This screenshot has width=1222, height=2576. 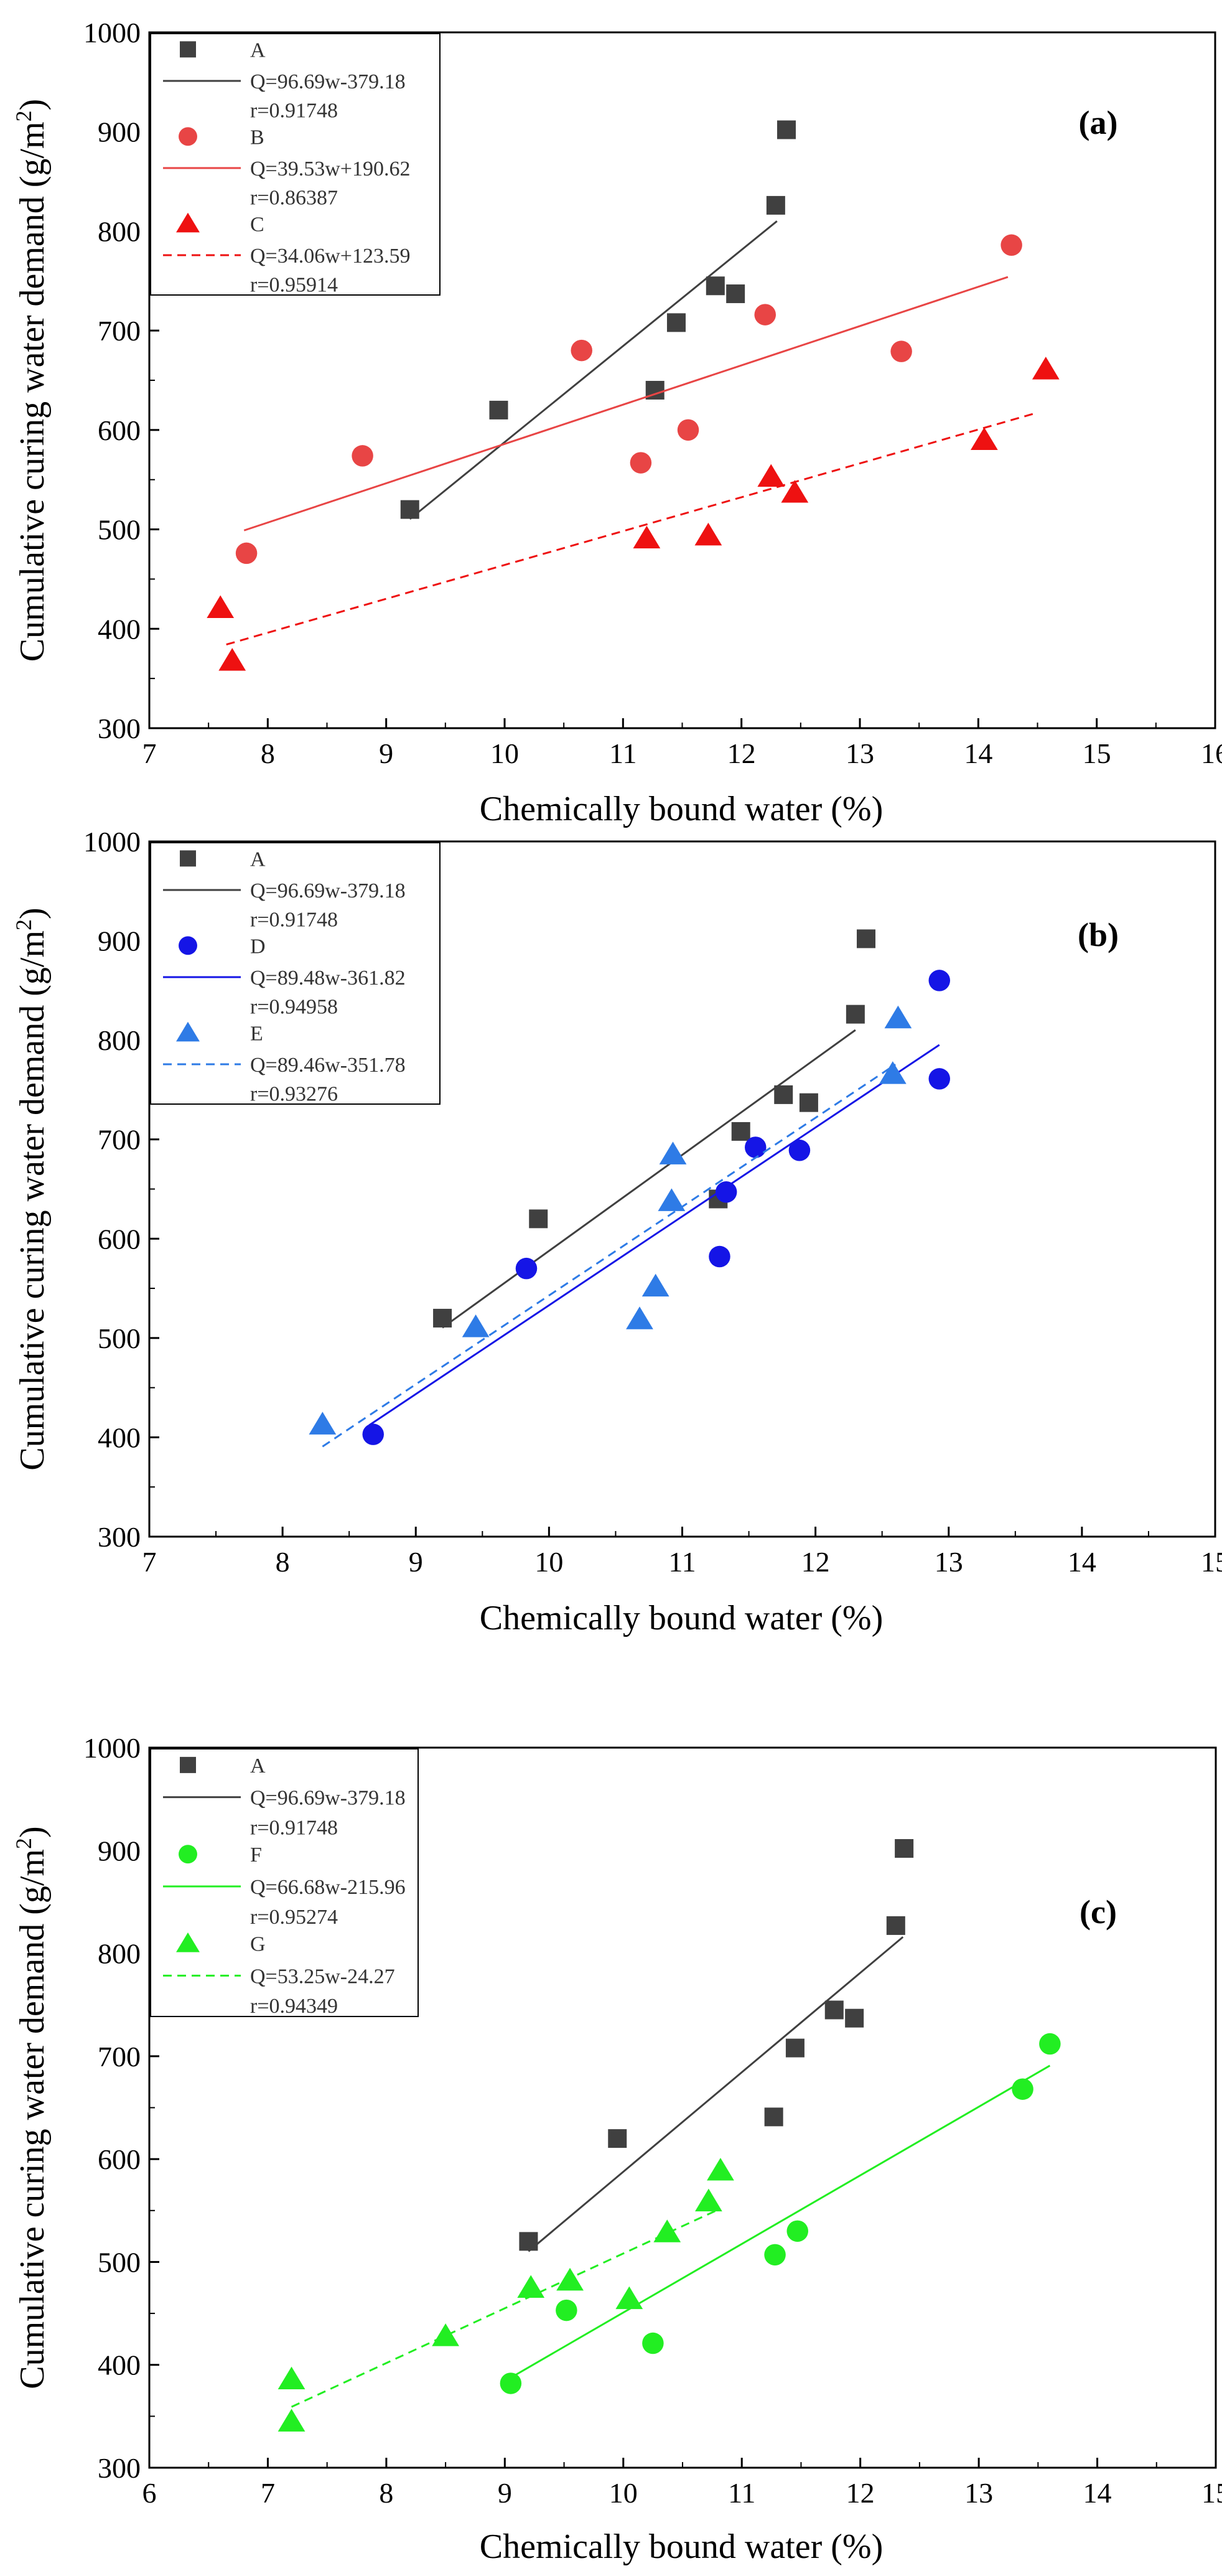 What do you see at coordinates (258, 859) in the screenshot?
I see `legend-name-A: A` at bounding box center [258, 859].